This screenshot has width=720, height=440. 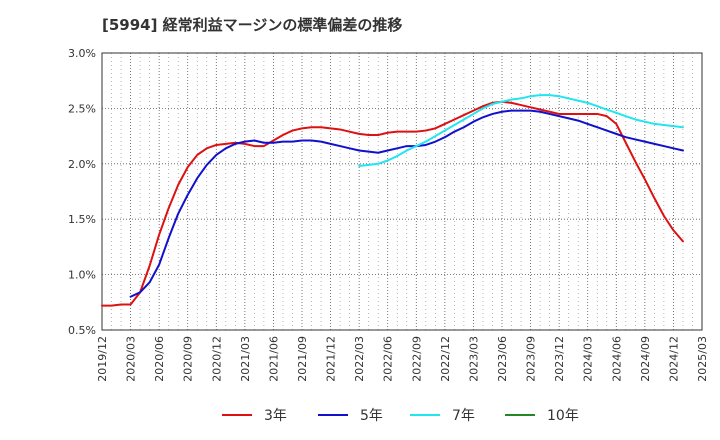 I want to click on x-tick-label: 2022/03, so click(x=359, y=359).